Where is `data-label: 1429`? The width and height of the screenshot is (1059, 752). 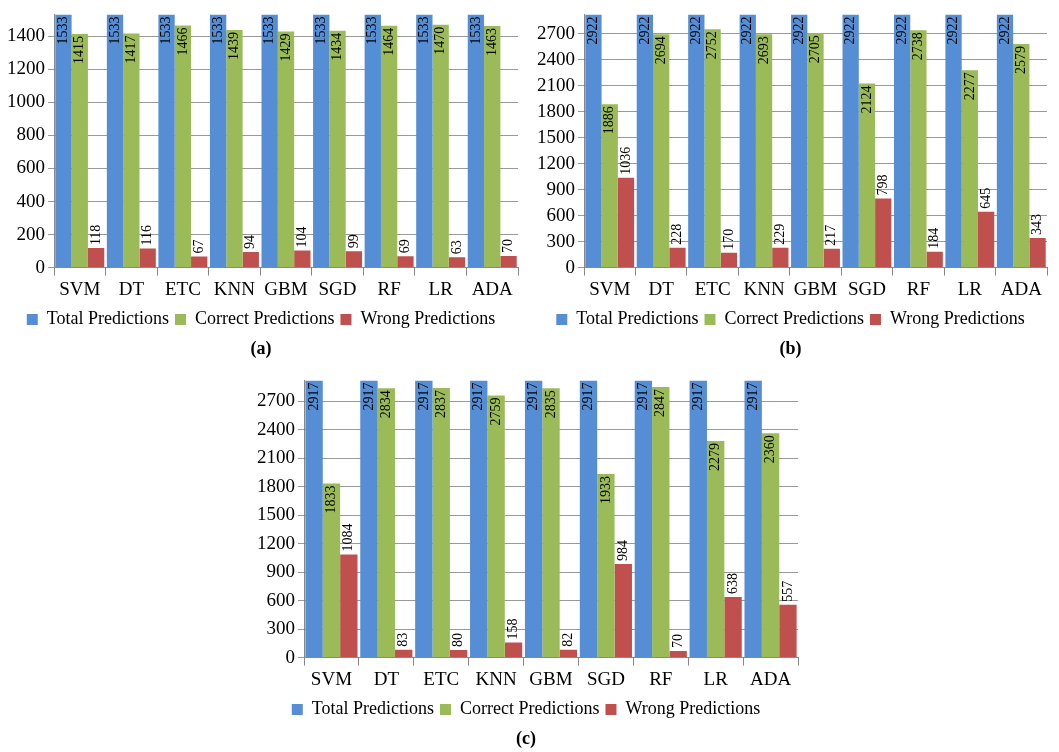
data-label: 1429 is located at coordinates (285, 47).